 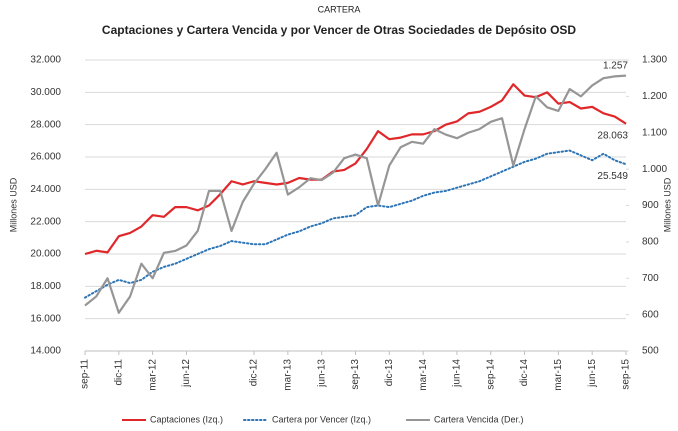 What do you see at coordinates (389, 373) in the screenshot?
I see `x-tick-label: dic-13` at bounding box center [389, 373].